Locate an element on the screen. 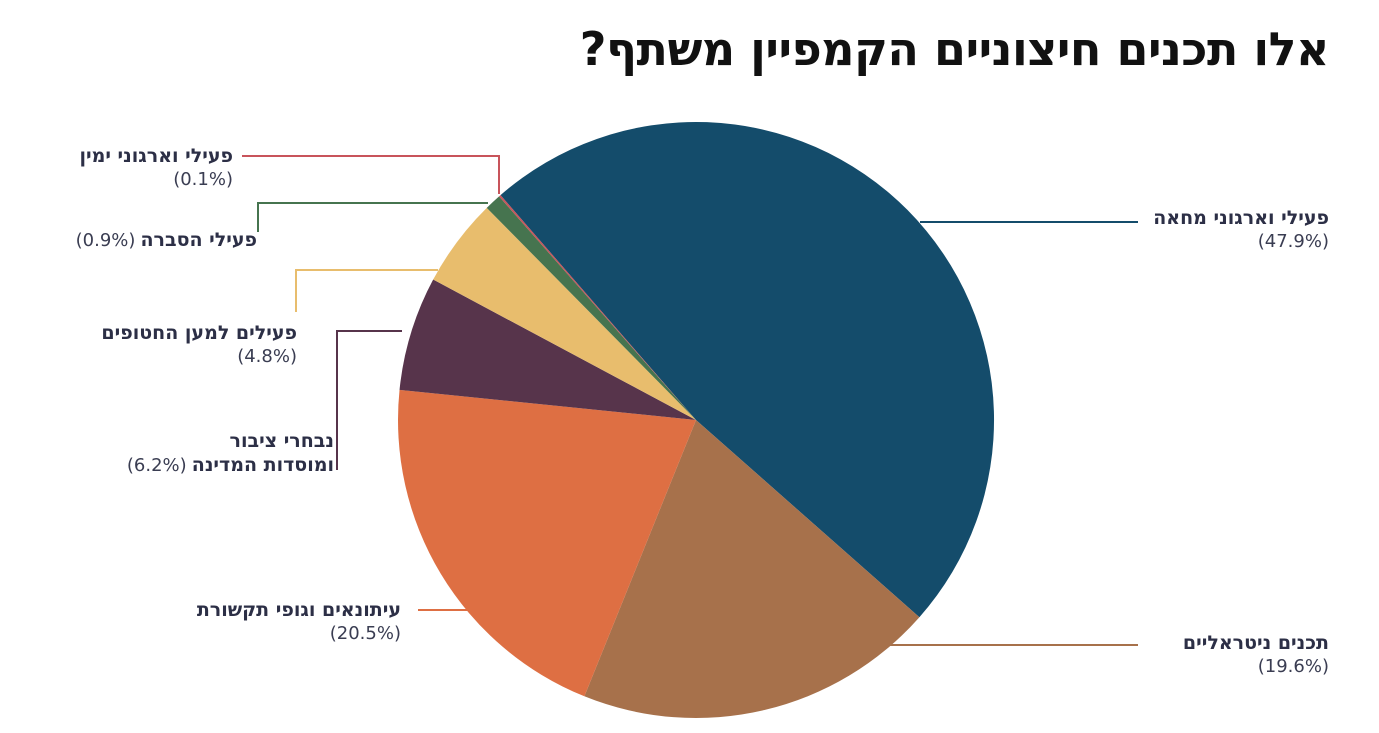 The image size is (1379, 733). label-hostages: פעילים למען החטופים (4.8%) is located at coordinates (199, 345).